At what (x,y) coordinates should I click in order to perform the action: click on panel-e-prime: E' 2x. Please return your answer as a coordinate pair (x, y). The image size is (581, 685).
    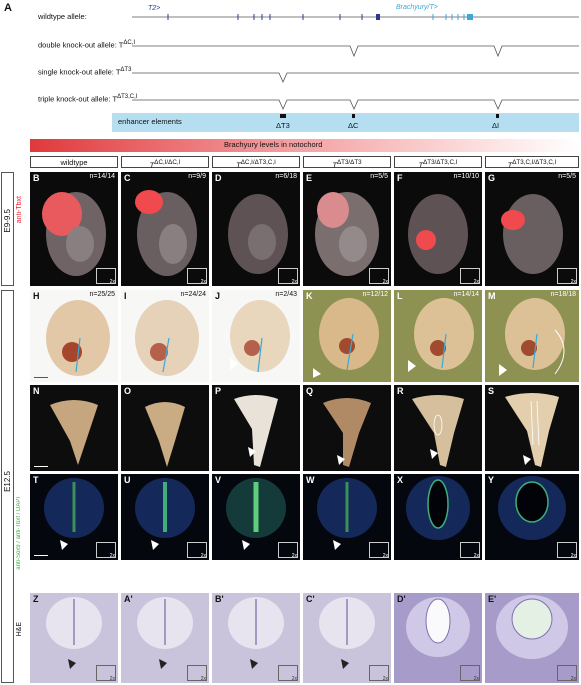
    Looking at the image, I should click on (532, 638).